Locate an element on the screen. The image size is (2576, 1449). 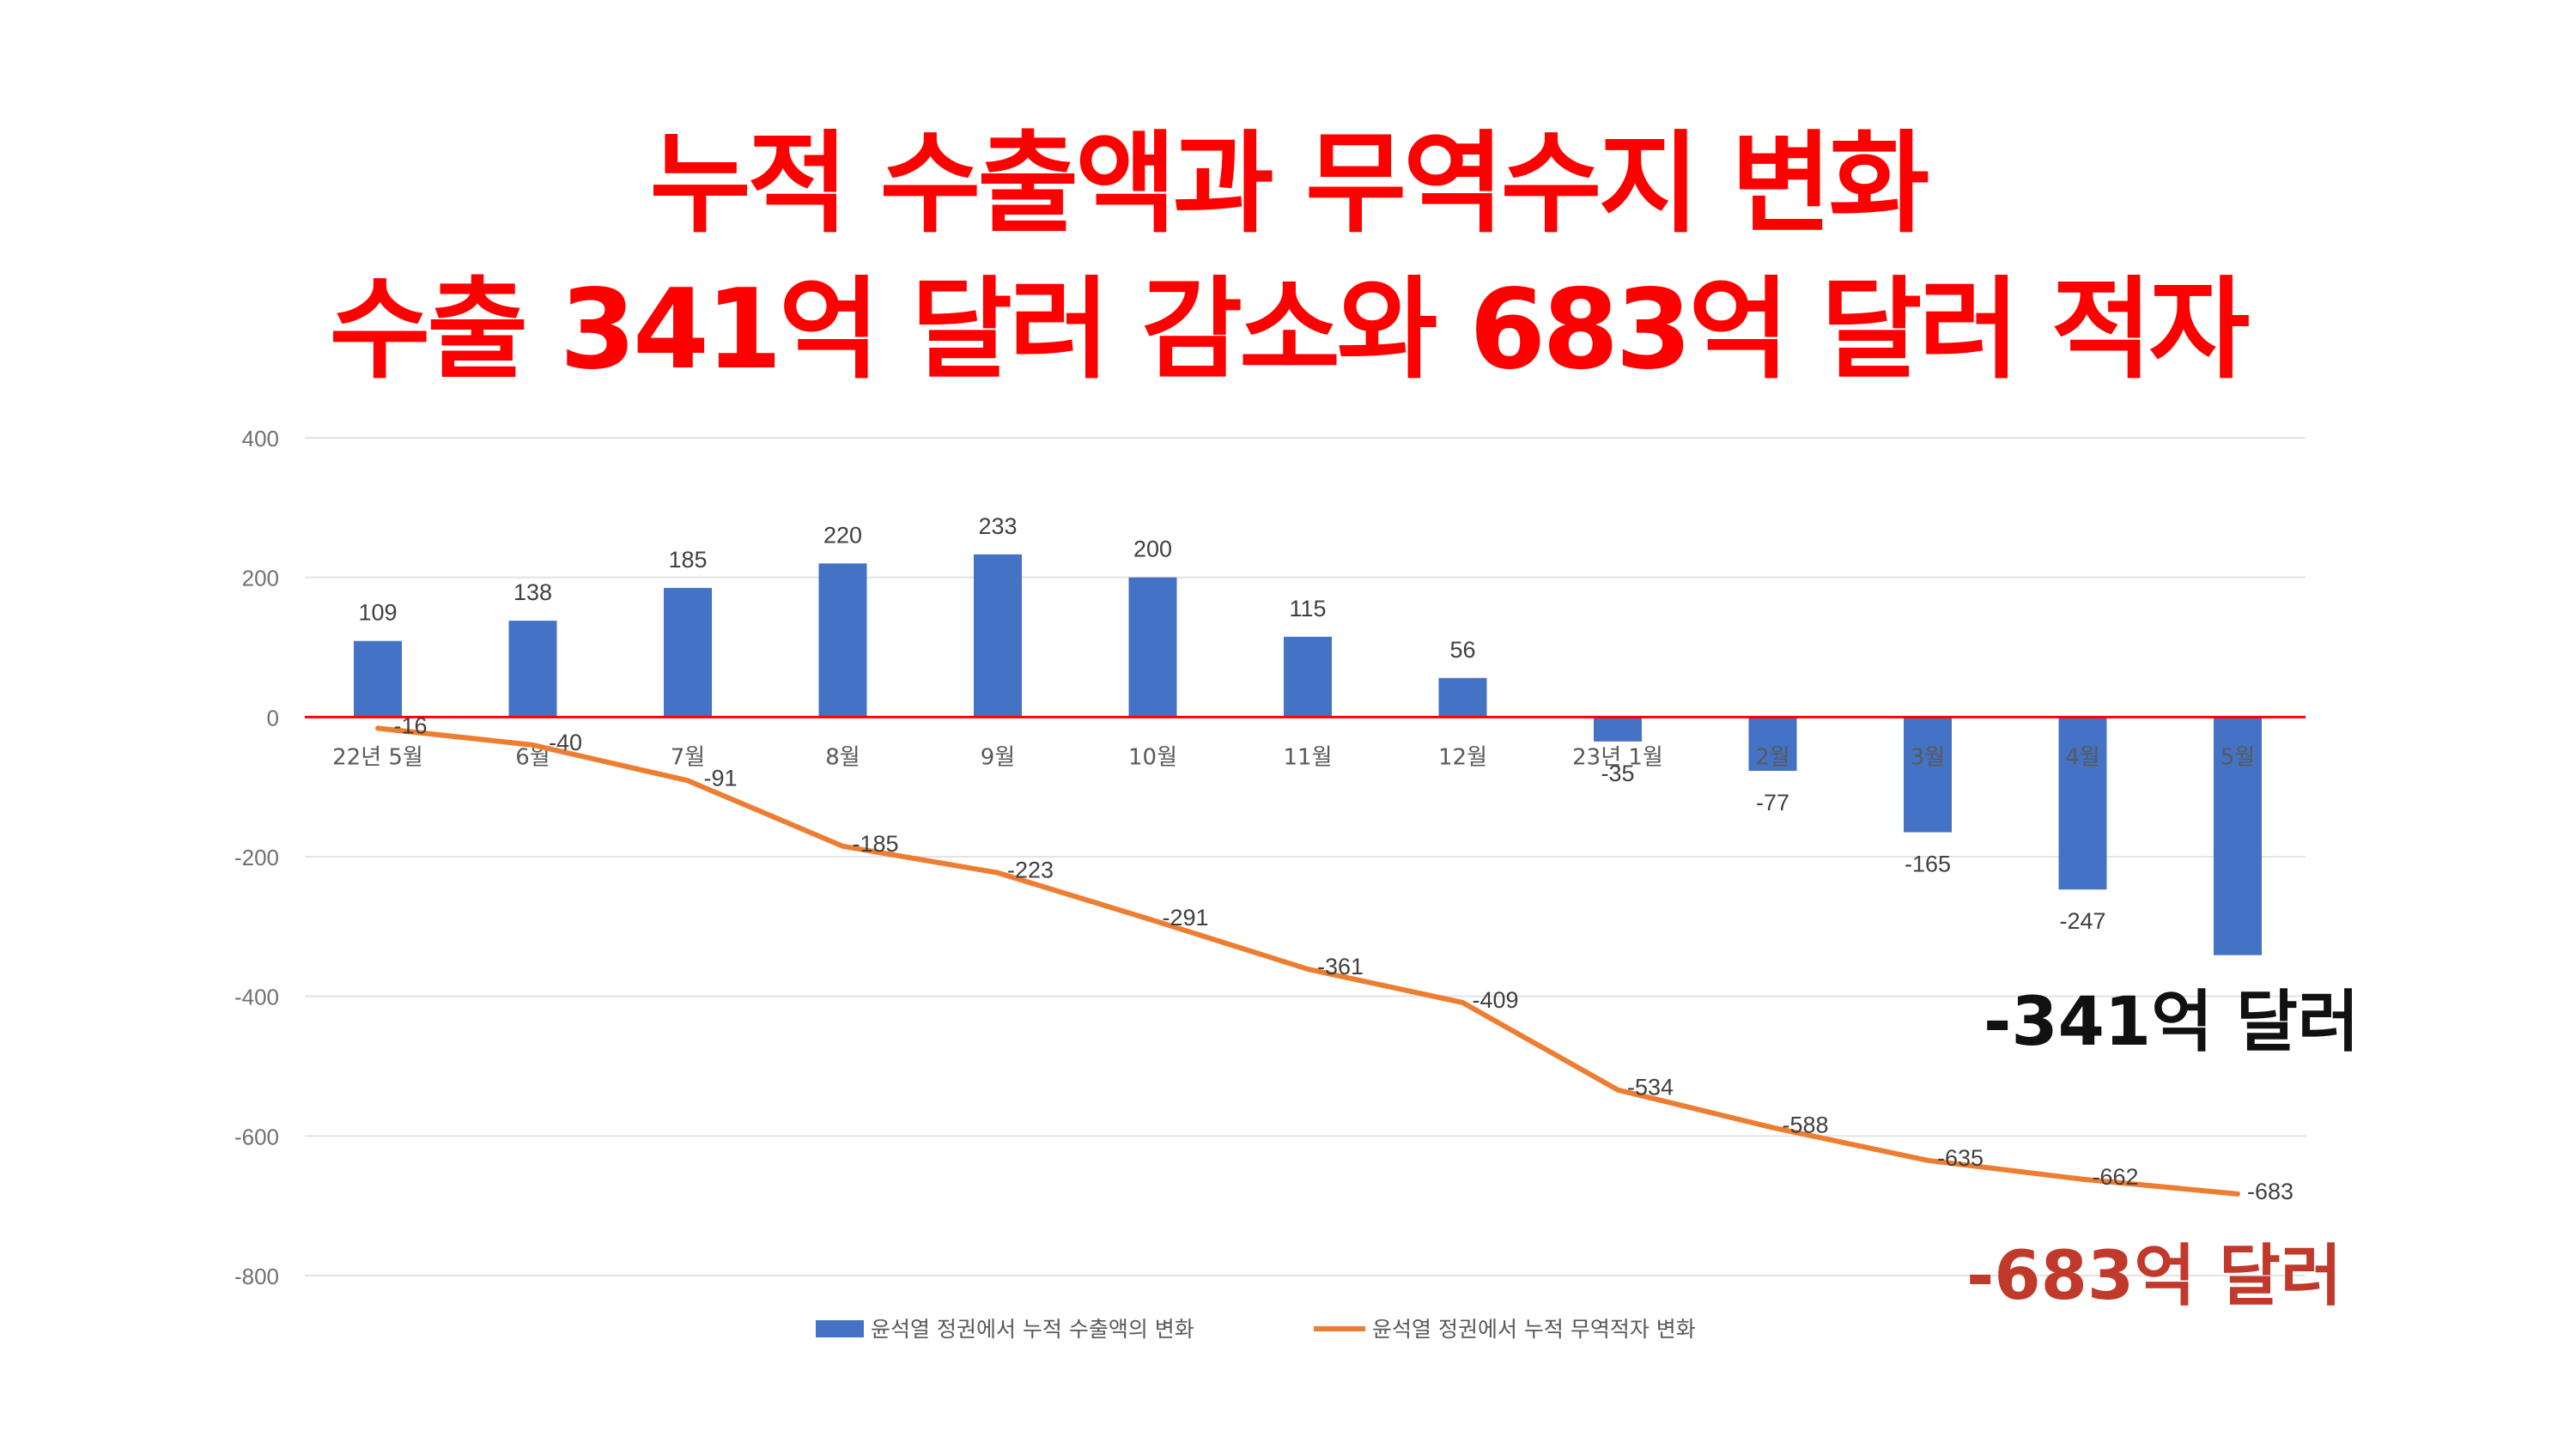
x-tick-label: 9월 is located at coordinates (998, 757).